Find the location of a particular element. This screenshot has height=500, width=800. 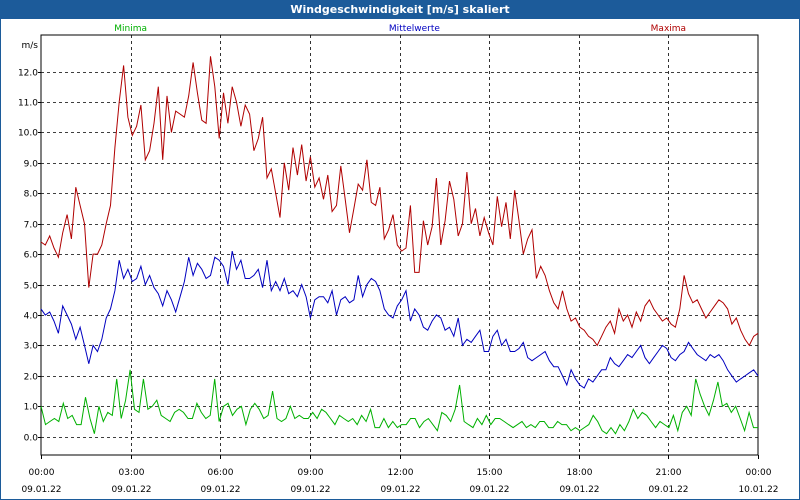

y-axis-label: m/s is located at coordinates (30, 46).